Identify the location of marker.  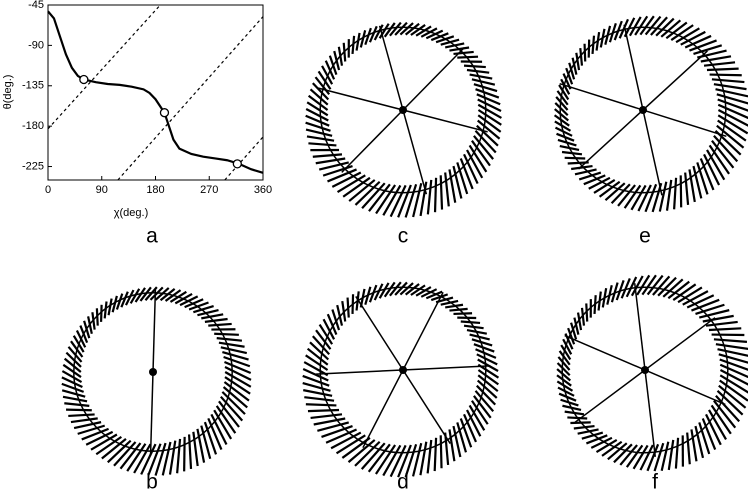
(164, 113).